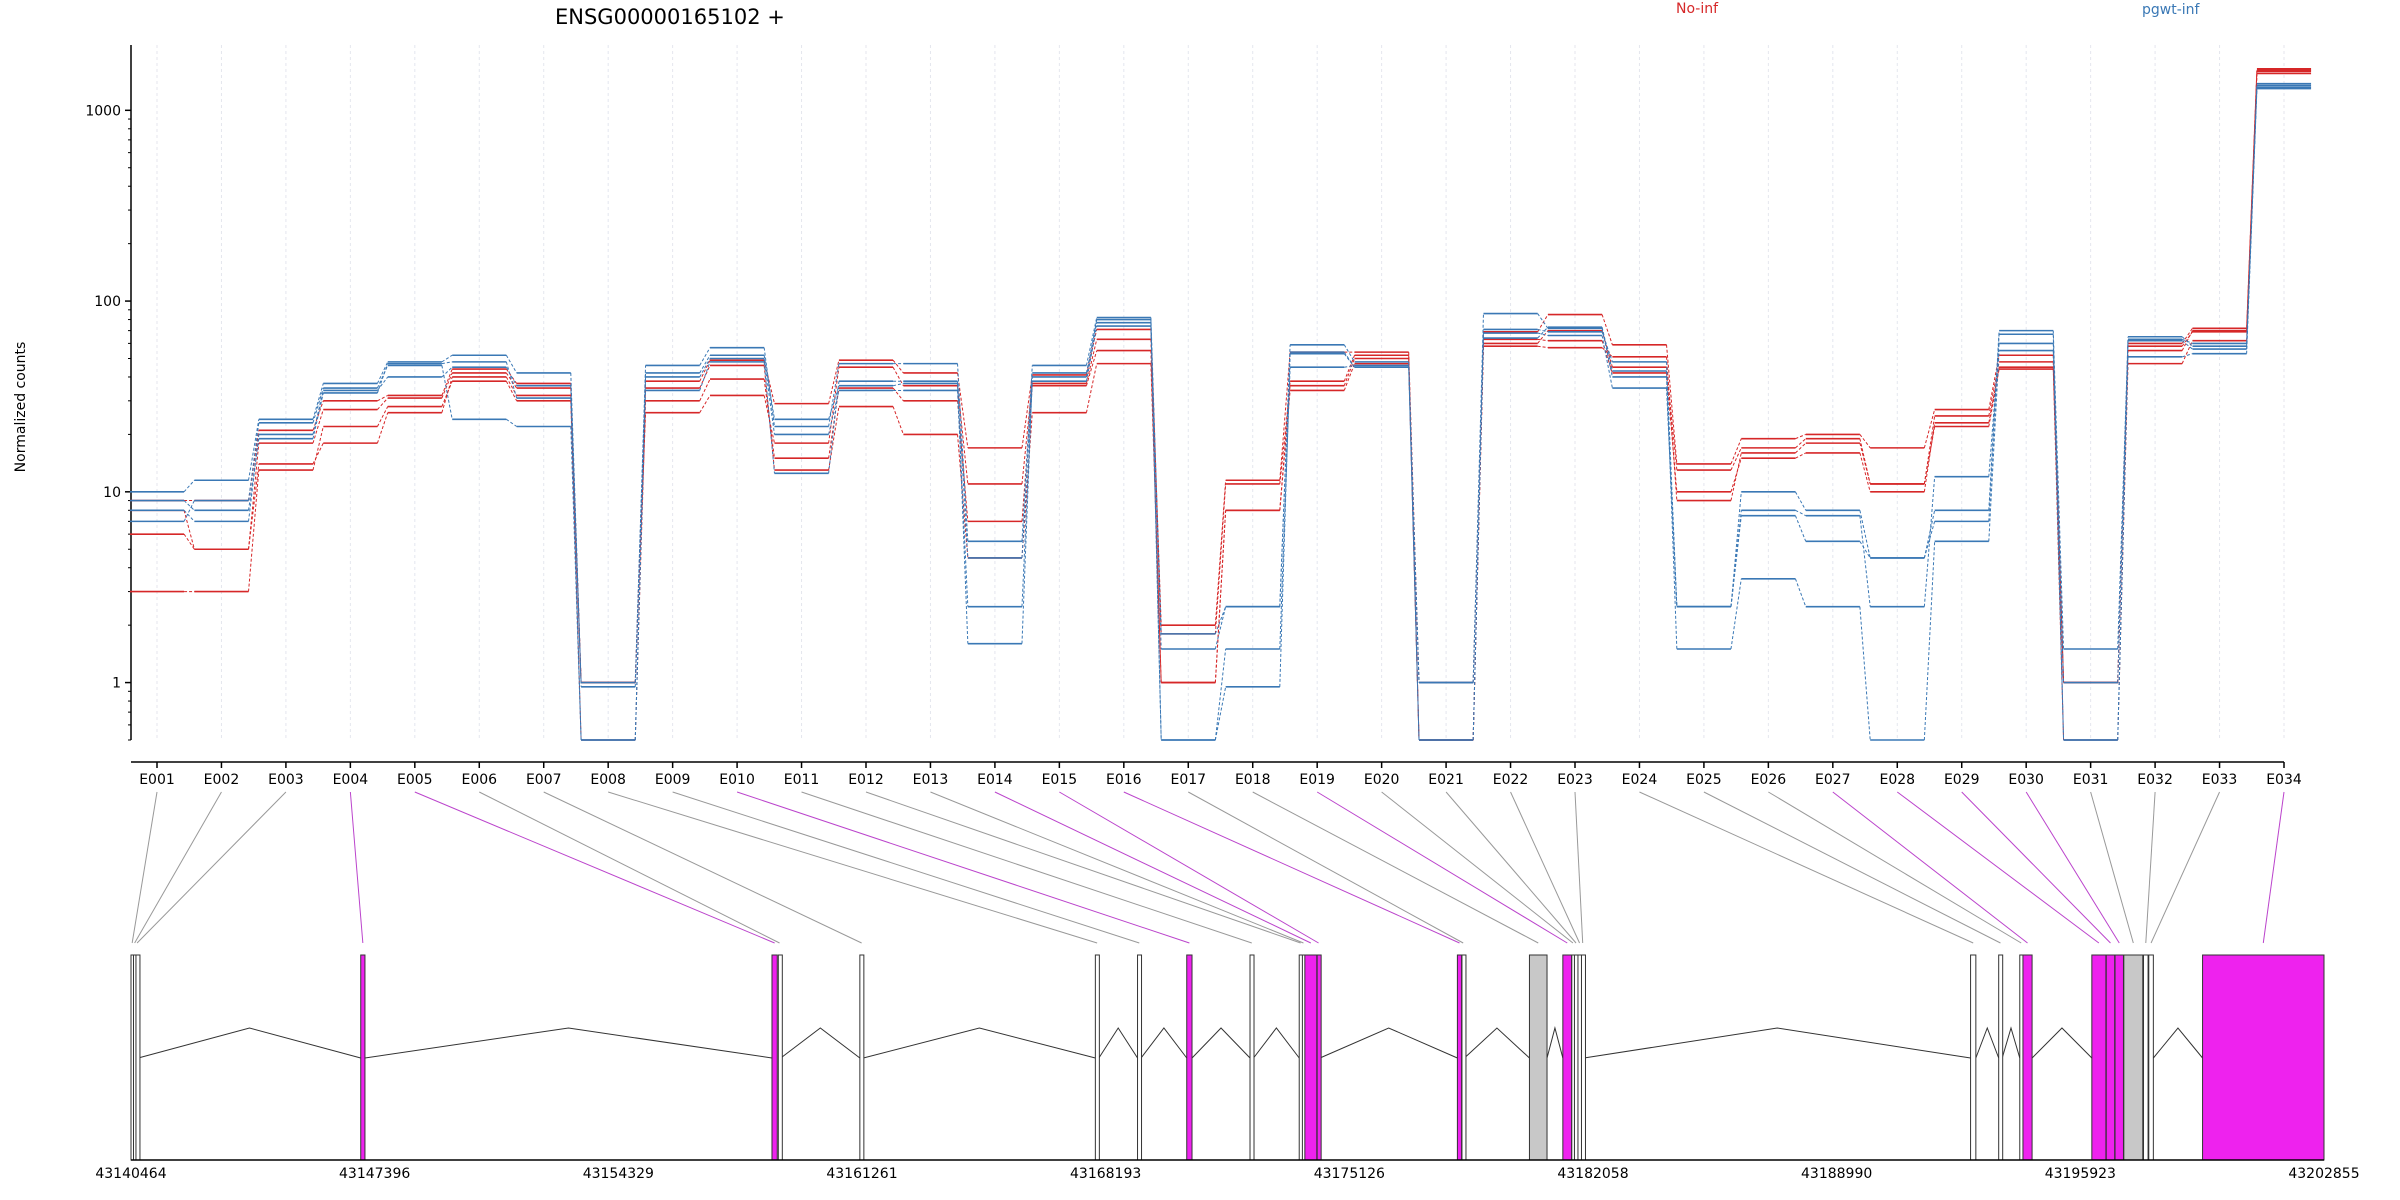 This screenshot has height=1200, width=2400. Describe the element at coordinates (1446, 780) in the screenshot. I see `x-tick-label: E021` at that location.